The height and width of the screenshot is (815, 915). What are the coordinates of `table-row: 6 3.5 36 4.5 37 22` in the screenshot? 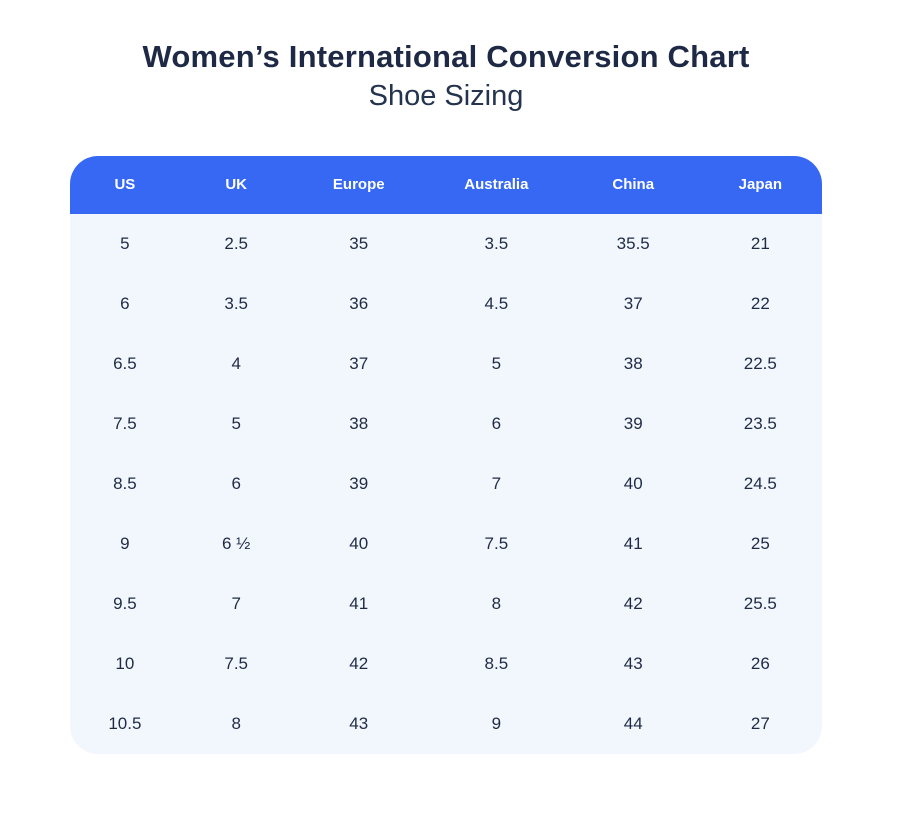 It's located at (446, 303).